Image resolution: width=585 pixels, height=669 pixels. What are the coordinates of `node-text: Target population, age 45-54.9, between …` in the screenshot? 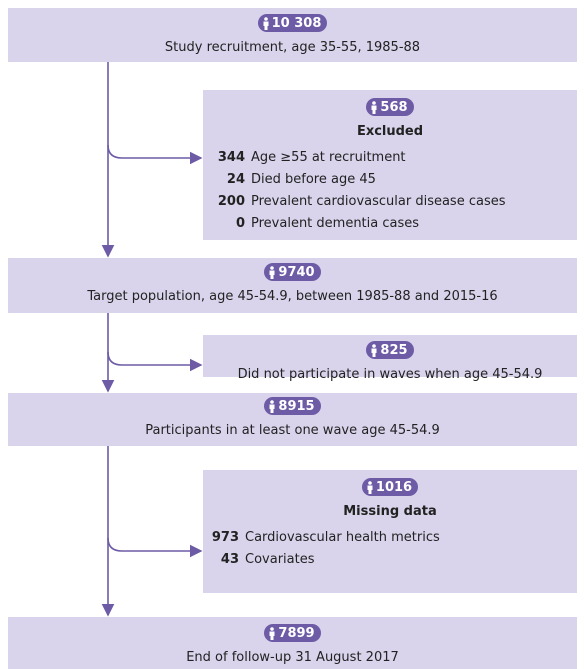 It's located at (292, 296).